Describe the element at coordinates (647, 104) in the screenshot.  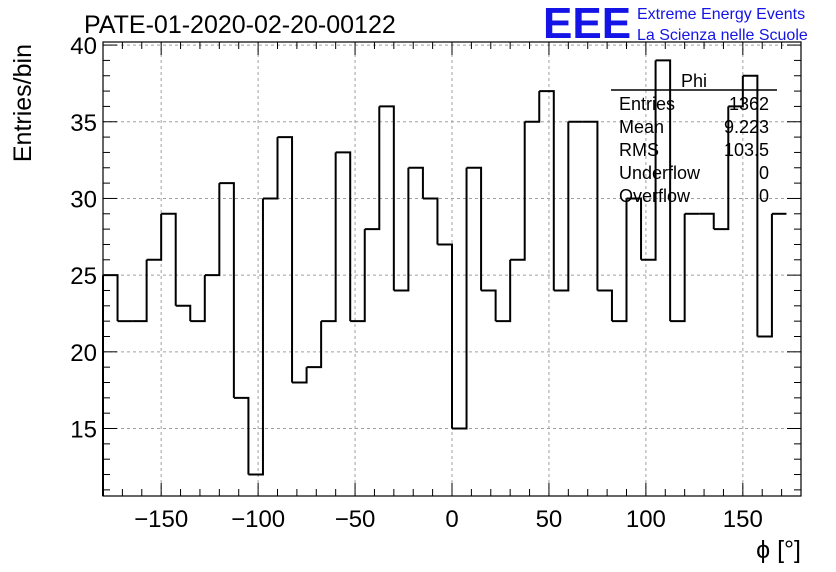
I see `stats-label-entries: Entries` at that location.